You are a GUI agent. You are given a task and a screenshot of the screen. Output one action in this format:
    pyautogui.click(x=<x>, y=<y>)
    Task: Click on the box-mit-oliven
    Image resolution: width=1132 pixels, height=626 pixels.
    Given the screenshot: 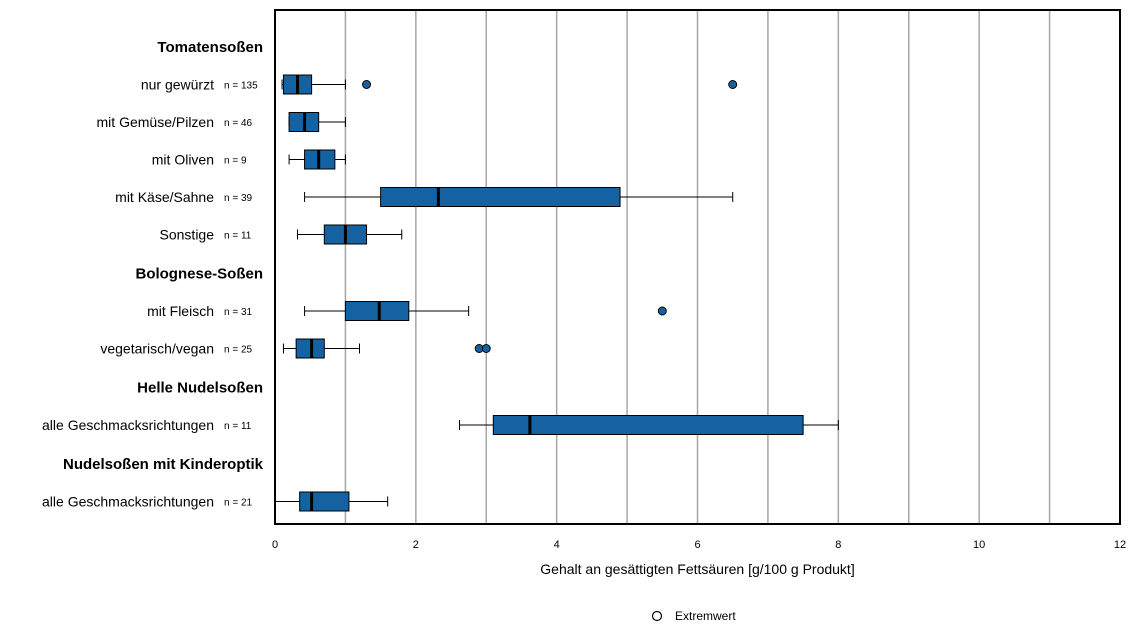 What is the action you would take?
    pyautogui.click(x=317, y=159)
    